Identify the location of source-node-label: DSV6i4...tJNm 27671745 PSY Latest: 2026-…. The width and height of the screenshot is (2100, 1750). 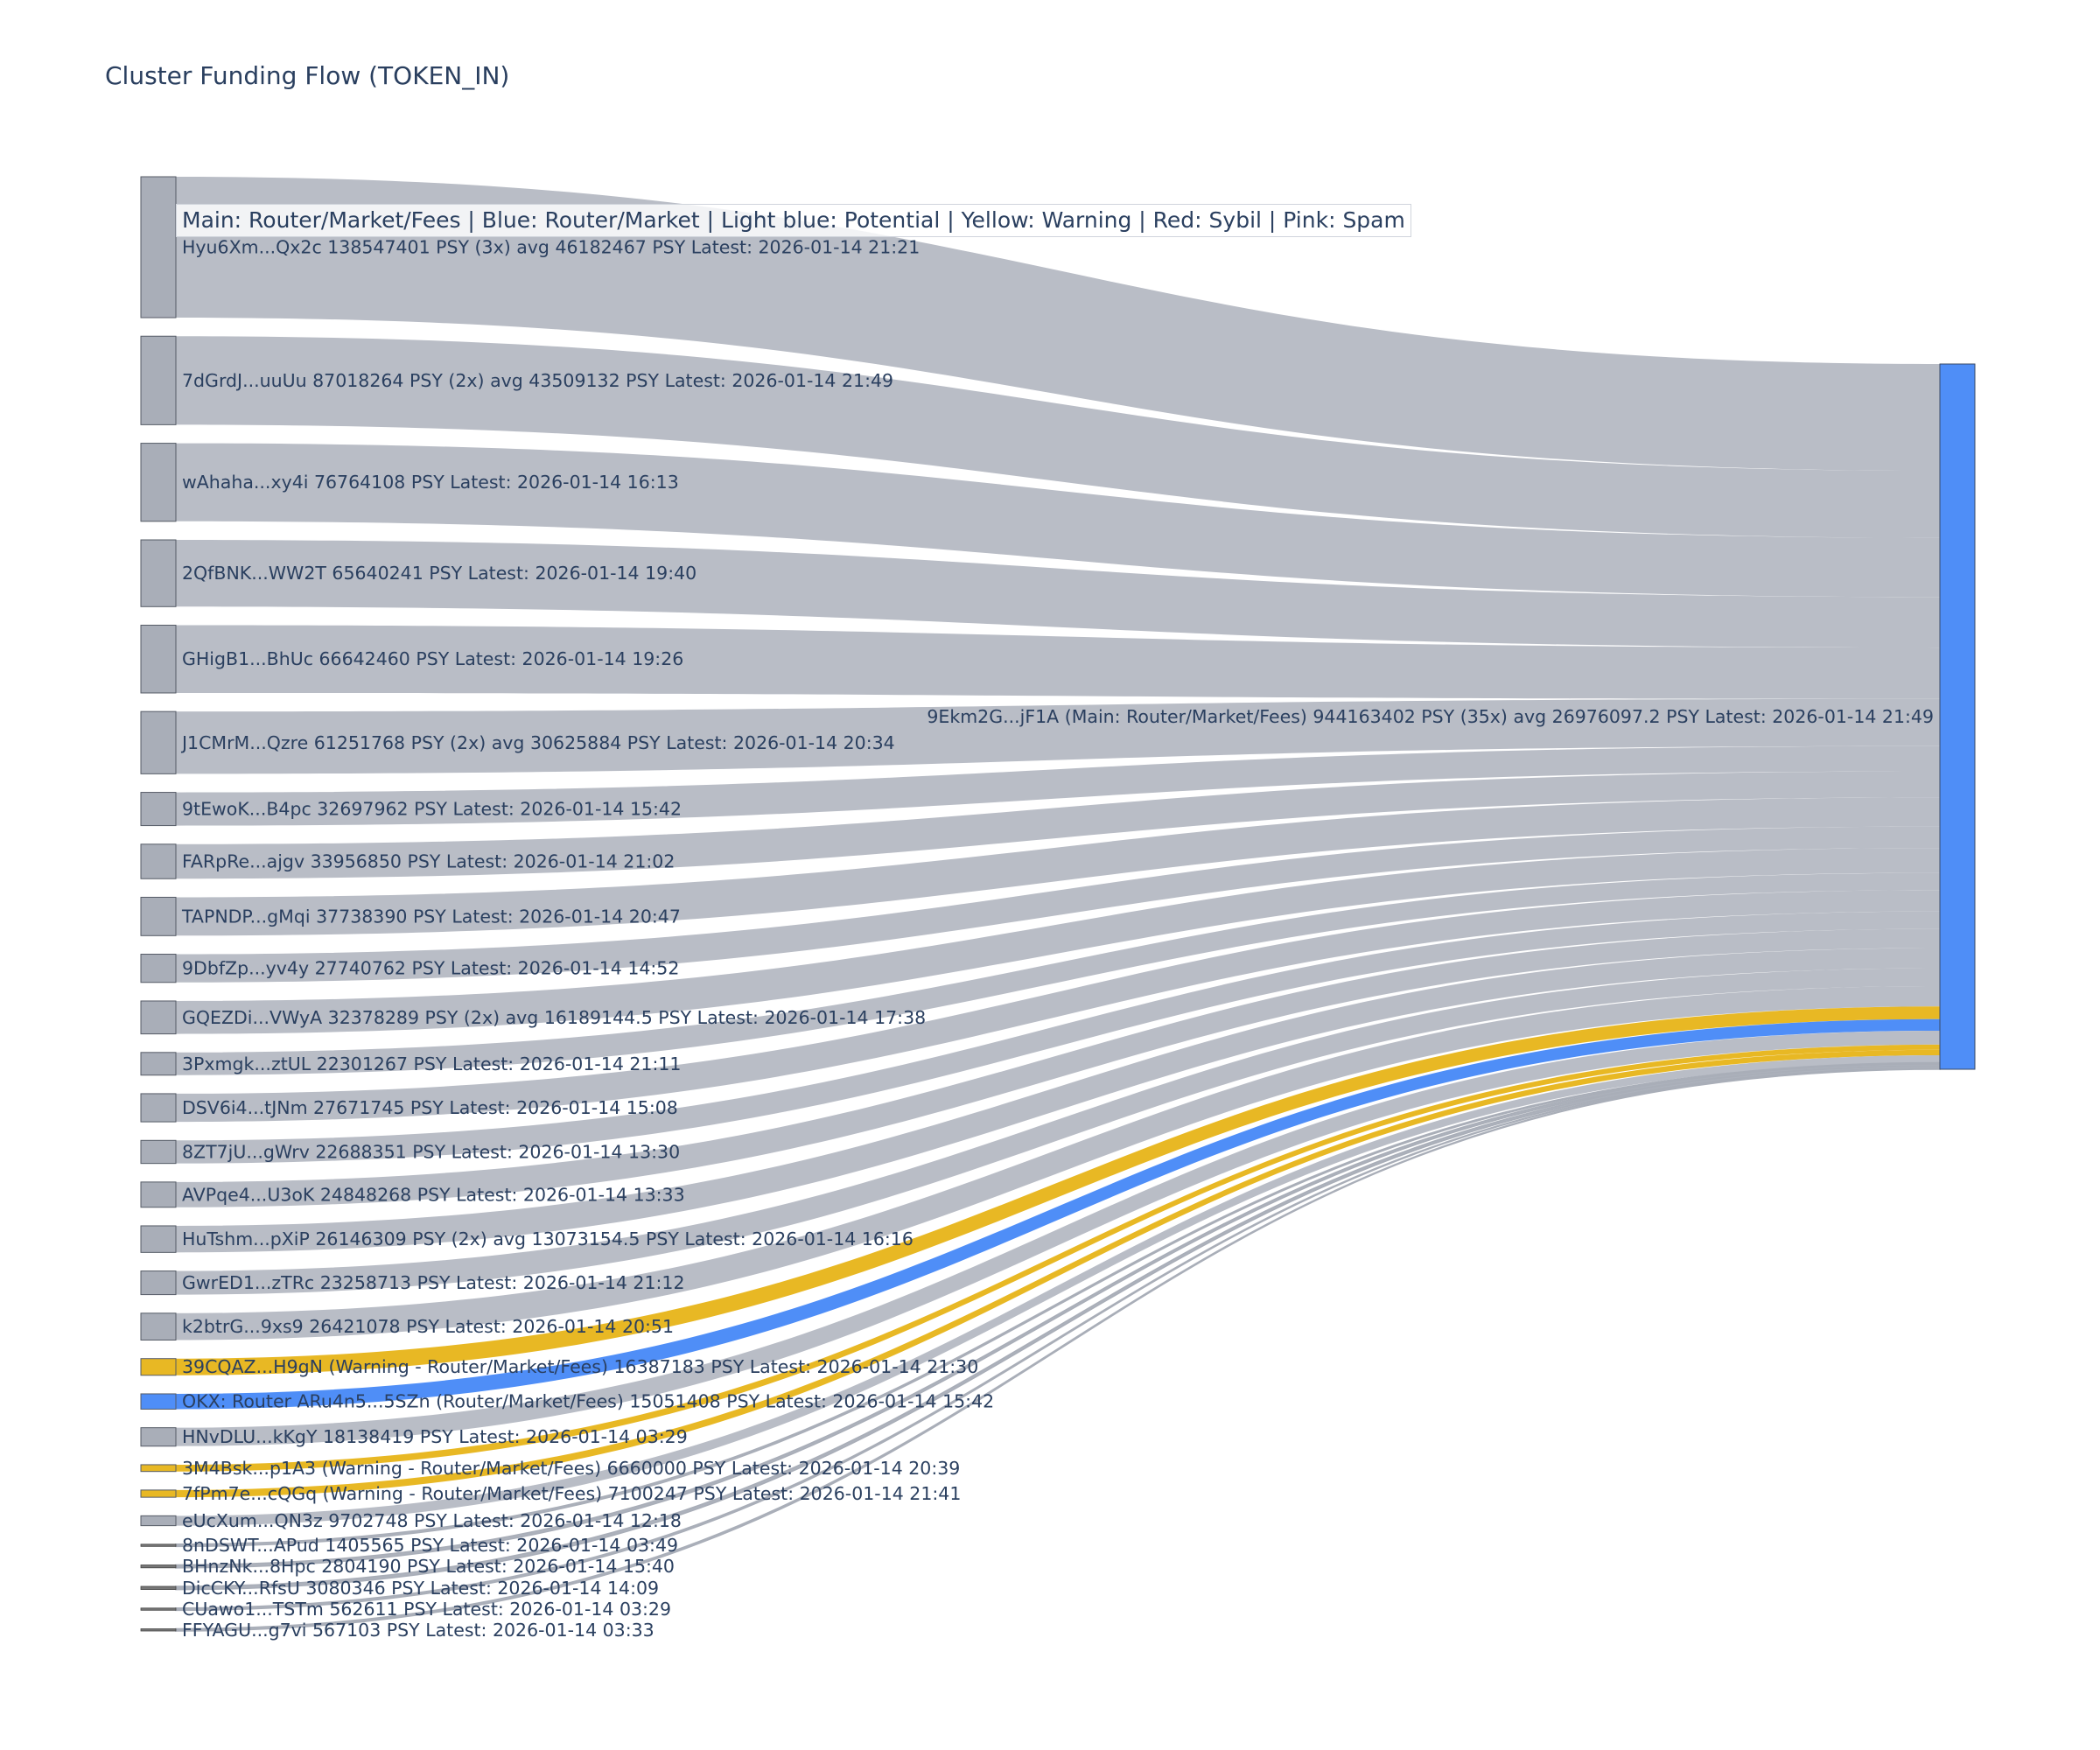
(430, 1107).